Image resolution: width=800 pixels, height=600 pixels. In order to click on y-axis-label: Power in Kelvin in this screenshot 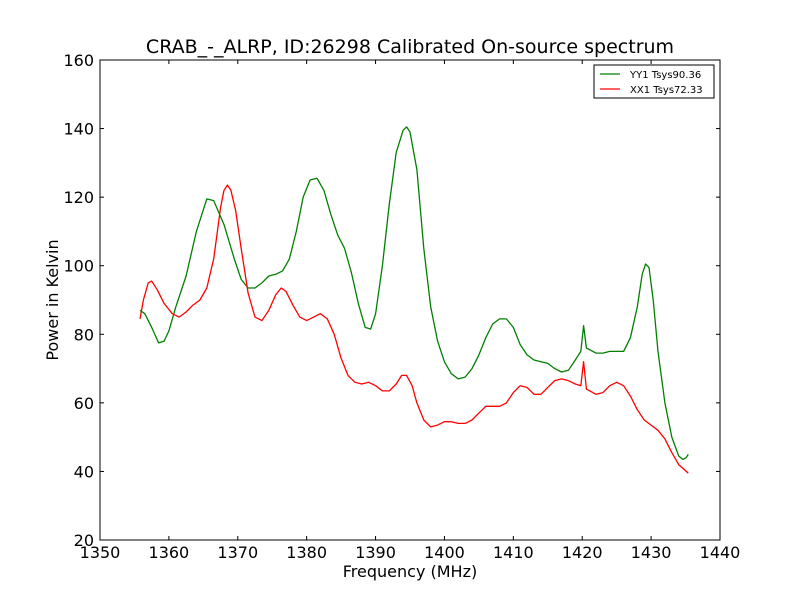, I will do `click(52, 299)`.